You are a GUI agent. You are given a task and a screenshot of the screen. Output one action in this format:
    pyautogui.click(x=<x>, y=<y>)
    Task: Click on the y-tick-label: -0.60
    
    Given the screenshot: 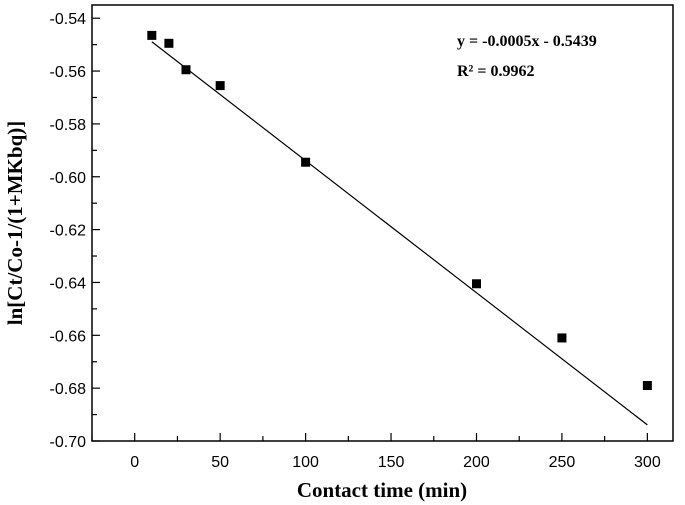 What is the action you would take?
    pyautogui.click(x=68, y=178)
    